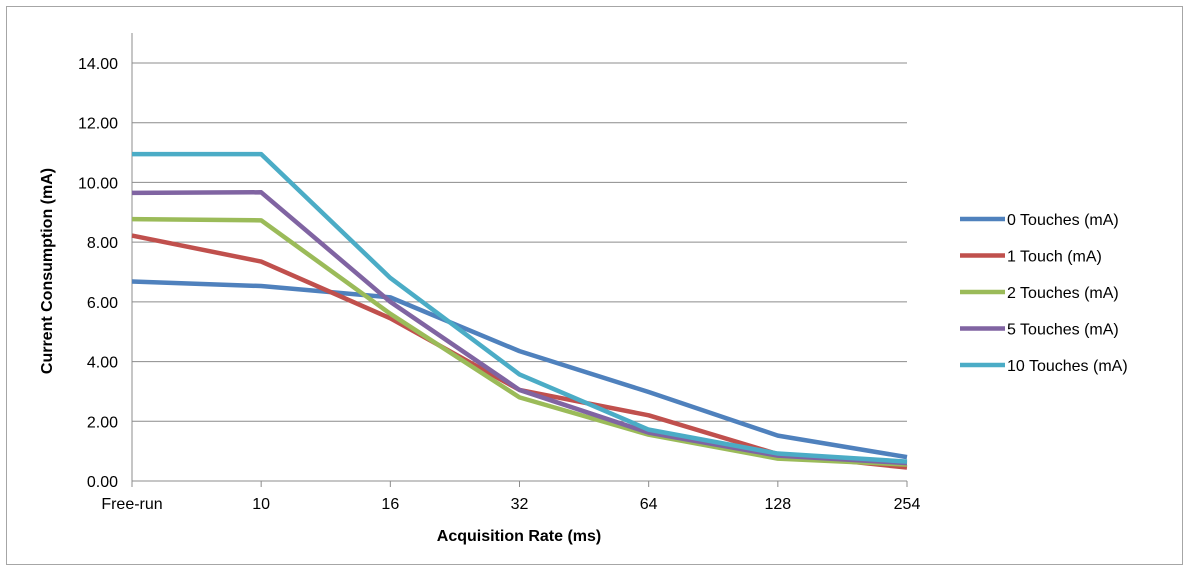 Image resolution: width=1190 pixels, height=572 pixels. I want to click on x-axis-title: Acquisition Rate (ms), so click(519, 536).